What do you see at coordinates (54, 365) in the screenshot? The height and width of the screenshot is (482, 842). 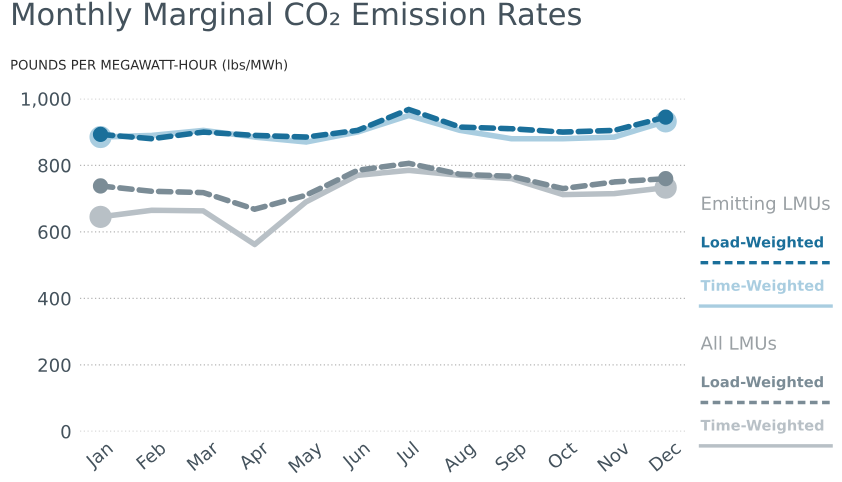 I see `y-tick-label: 200` at bounding box center [54, 365].